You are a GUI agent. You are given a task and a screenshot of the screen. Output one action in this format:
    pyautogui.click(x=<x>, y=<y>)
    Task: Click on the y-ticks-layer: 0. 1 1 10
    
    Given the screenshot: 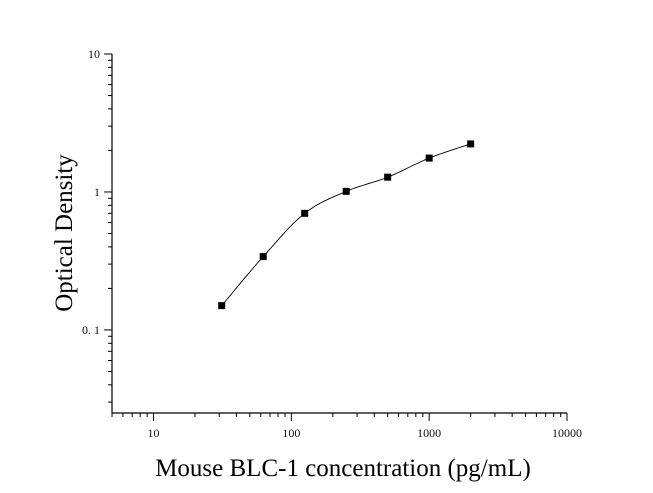 What is the action you would take?
    pyautogui.click(x=97, y=225)
    